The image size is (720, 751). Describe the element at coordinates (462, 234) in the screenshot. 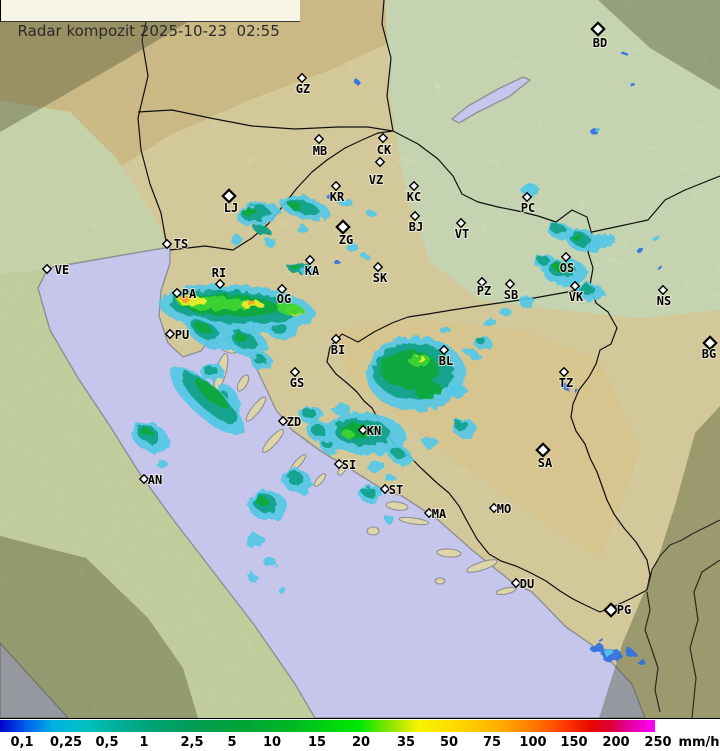

I see `station-label: VT` at that location.